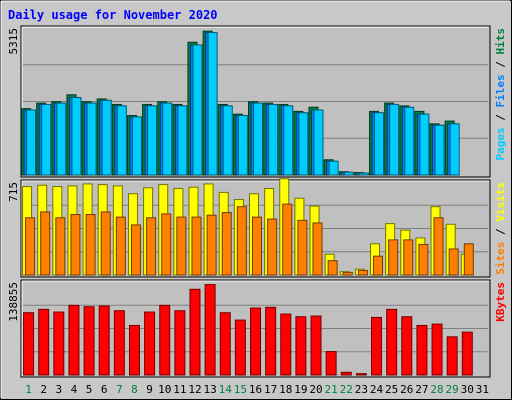 This screenshot has height=400, width=512. I want to click on x-tick-label: 14, so click(226, 389).